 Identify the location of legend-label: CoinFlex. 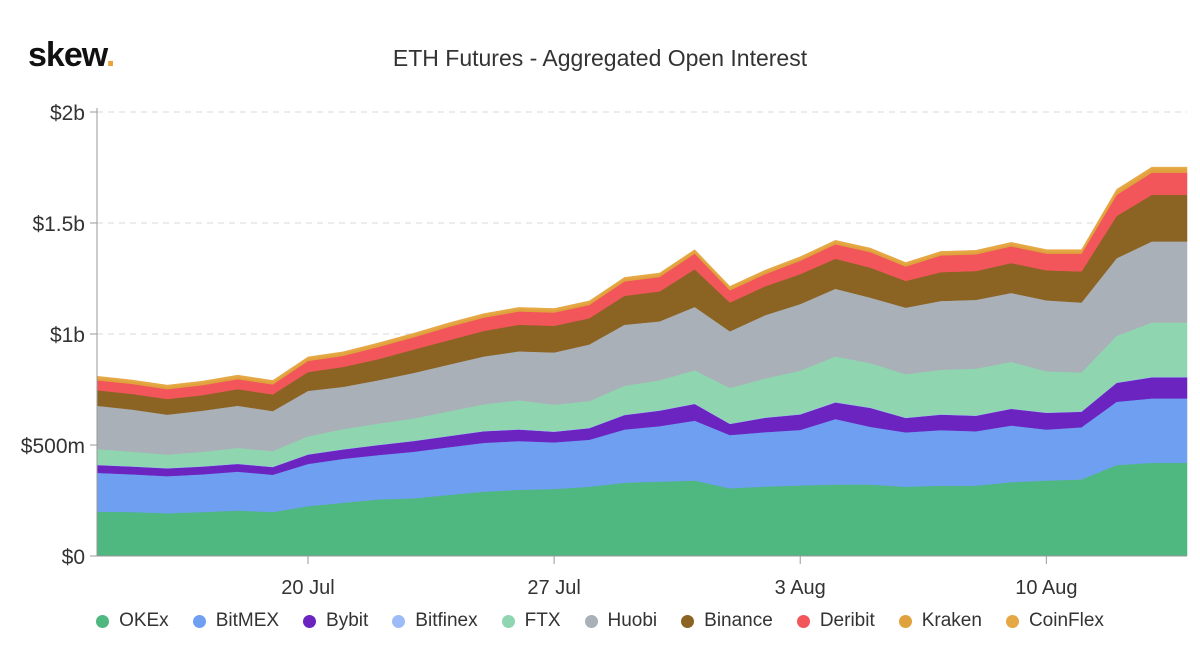
(1066, 620).